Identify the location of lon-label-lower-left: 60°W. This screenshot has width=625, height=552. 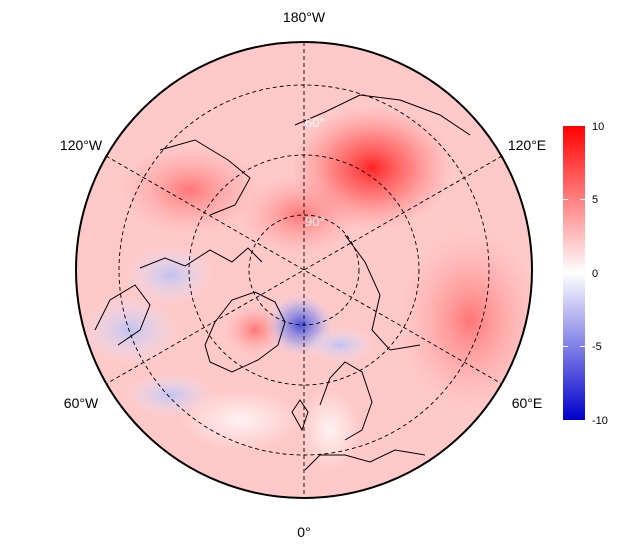
(81, 403).